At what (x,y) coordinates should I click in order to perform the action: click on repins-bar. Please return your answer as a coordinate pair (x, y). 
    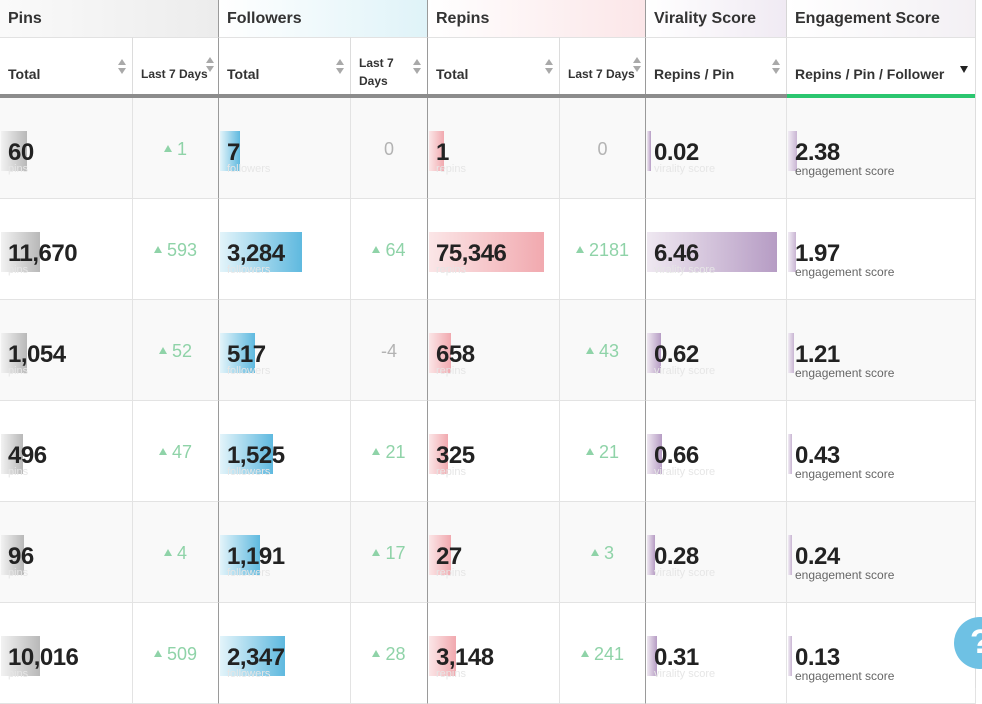
    Looking at the image, I should click on (440, 353).